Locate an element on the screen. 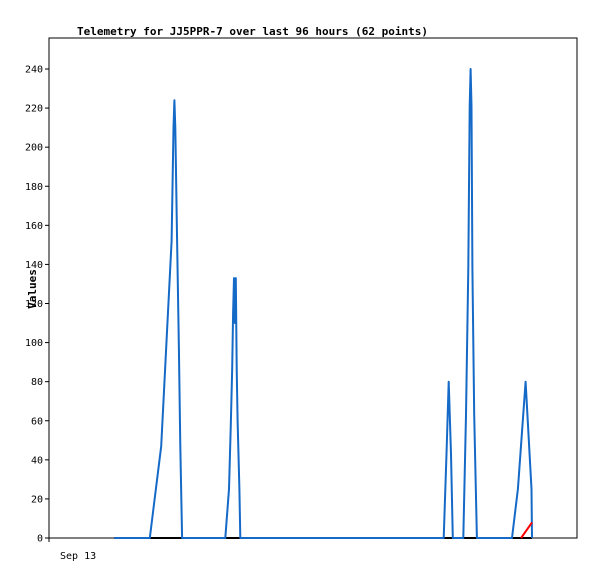  y-tick-label: 220 is located at coordinates (34, 109).